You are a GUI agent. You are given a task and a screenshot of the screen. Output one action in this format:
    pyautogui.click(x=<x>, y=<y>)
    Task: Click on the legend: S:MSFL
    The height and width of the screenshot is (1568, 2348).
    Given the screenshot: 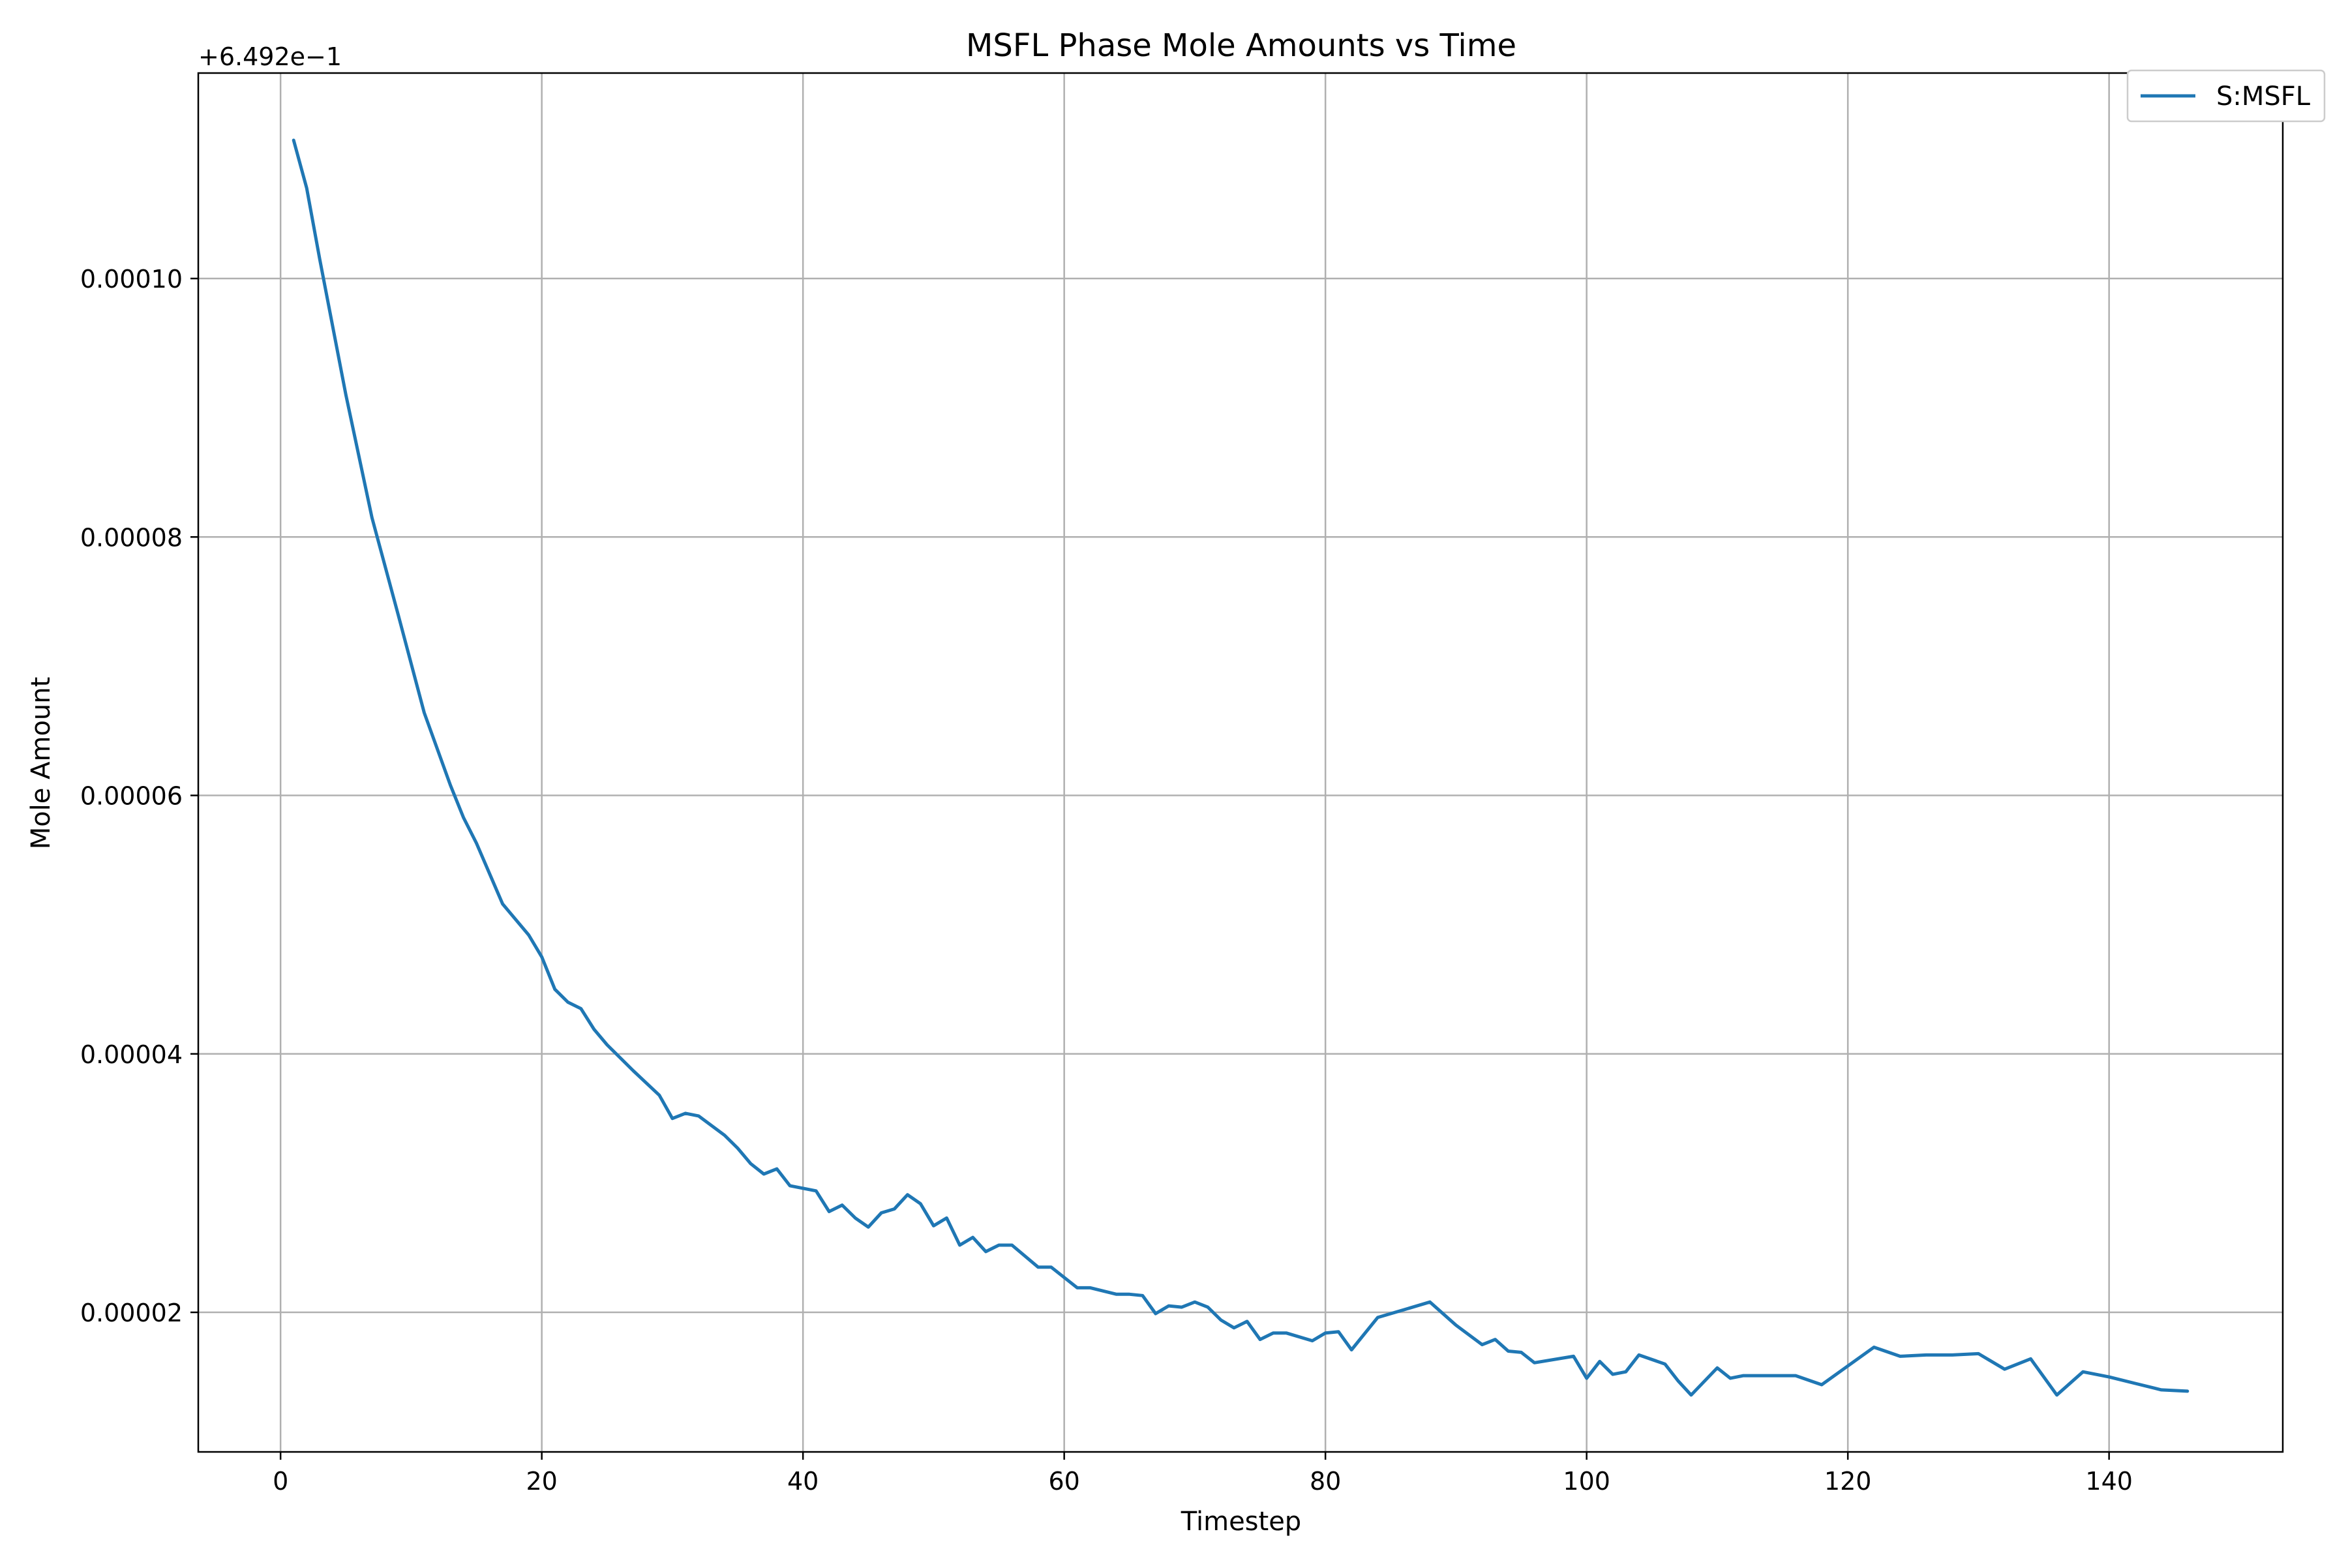 What is the action you would take?
    pyautogui.click(x=2226, y=96)
    